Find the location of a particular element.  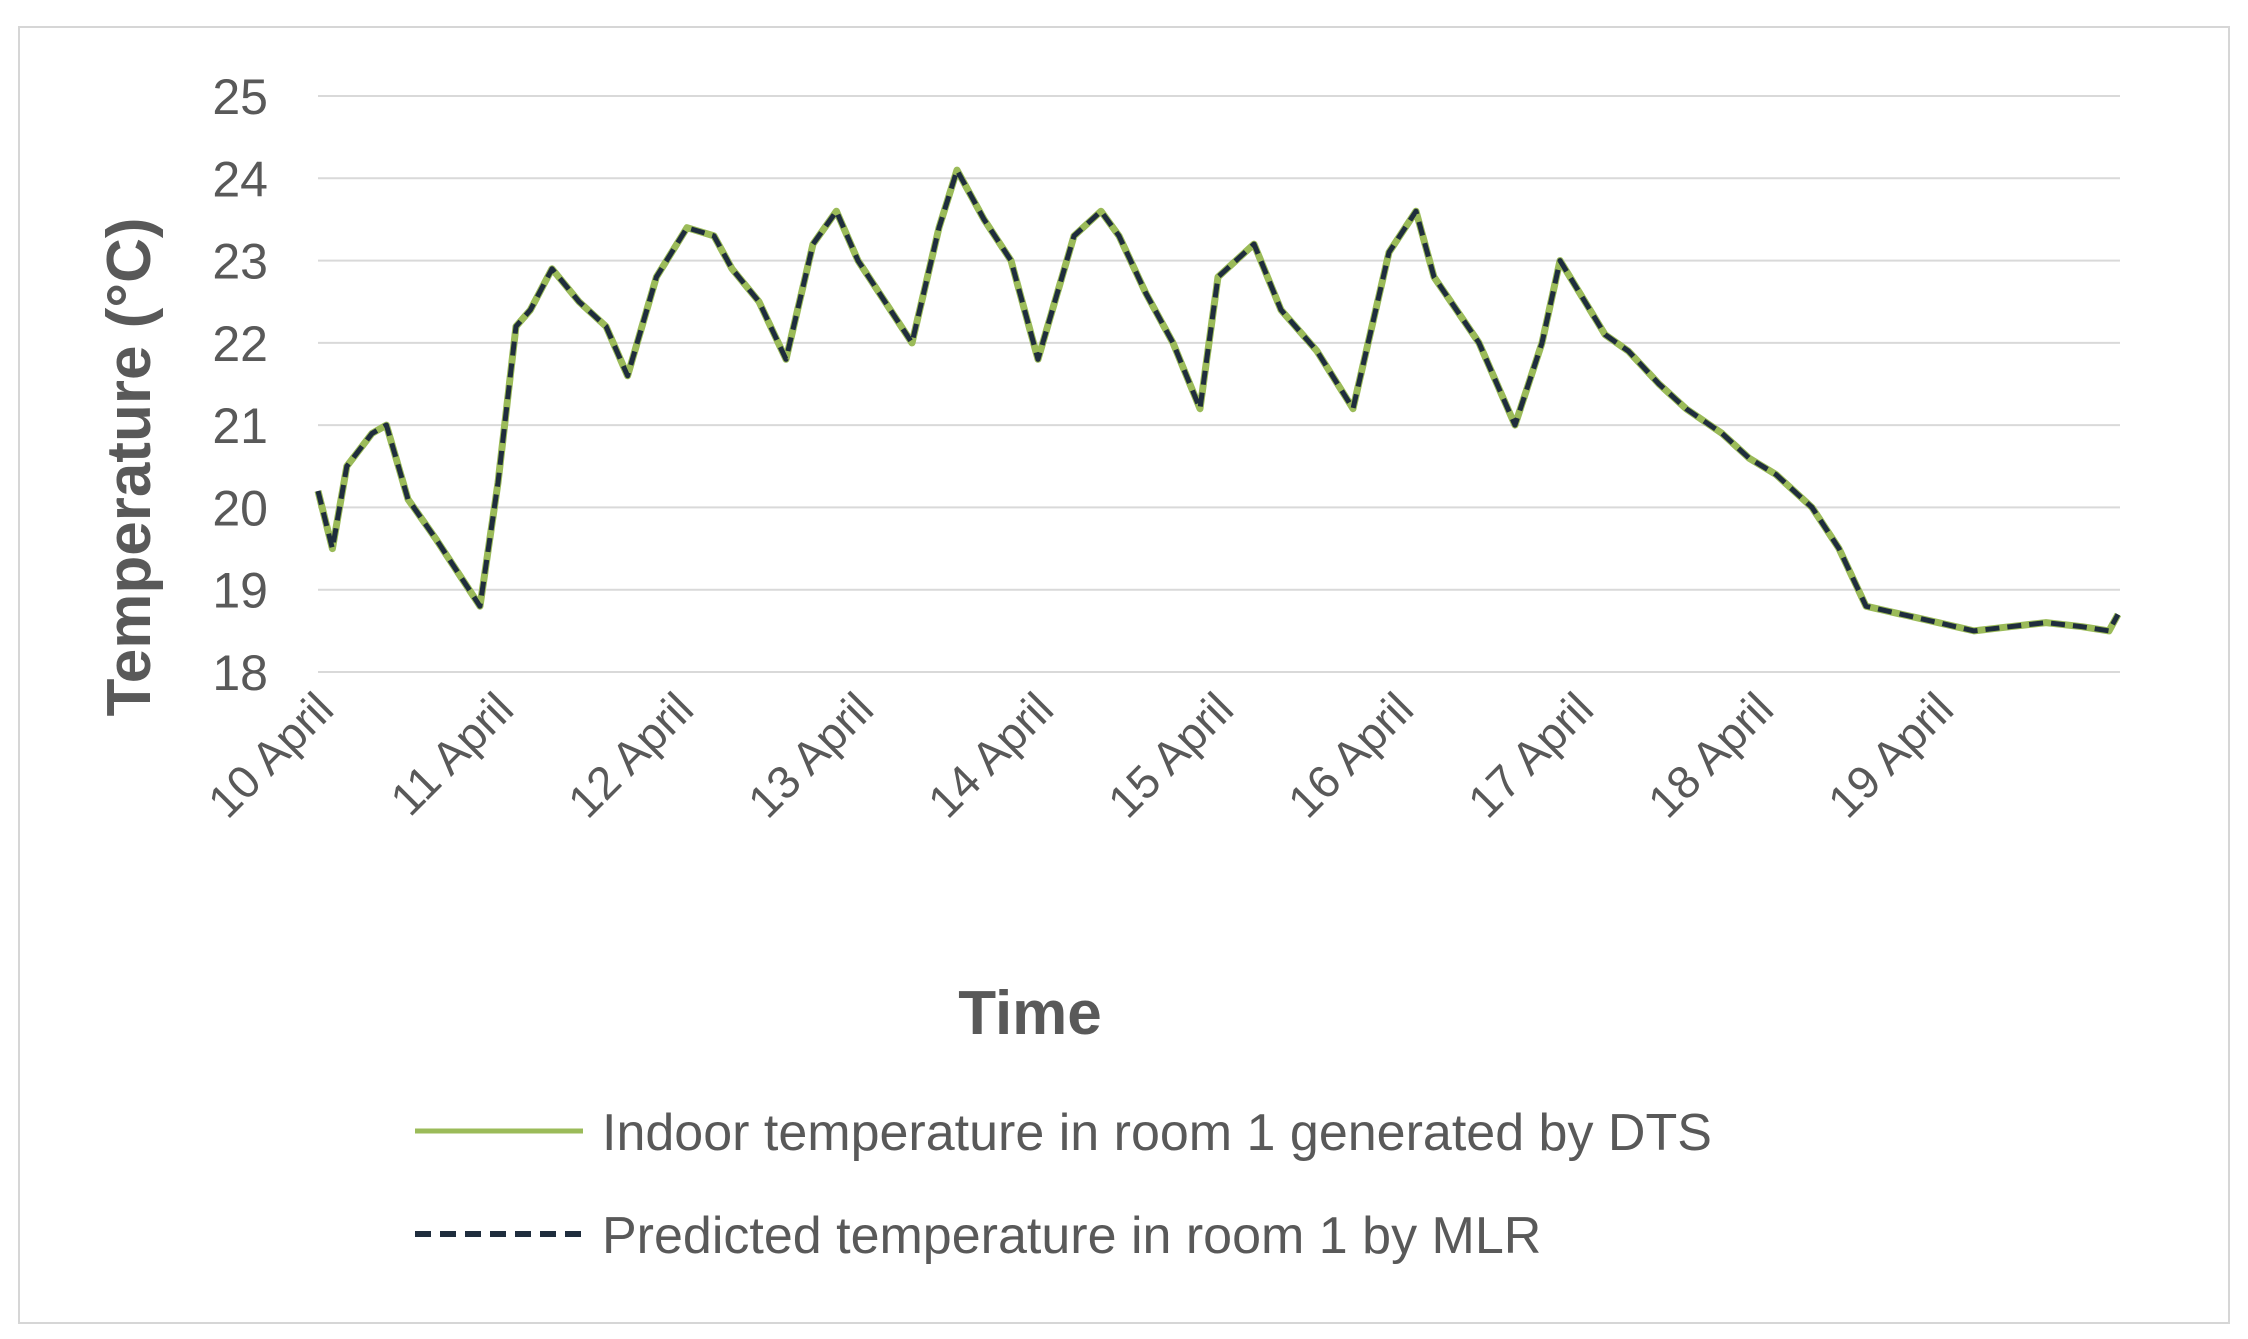

y-tick-label: 20 is located at coordinates (240, 508).